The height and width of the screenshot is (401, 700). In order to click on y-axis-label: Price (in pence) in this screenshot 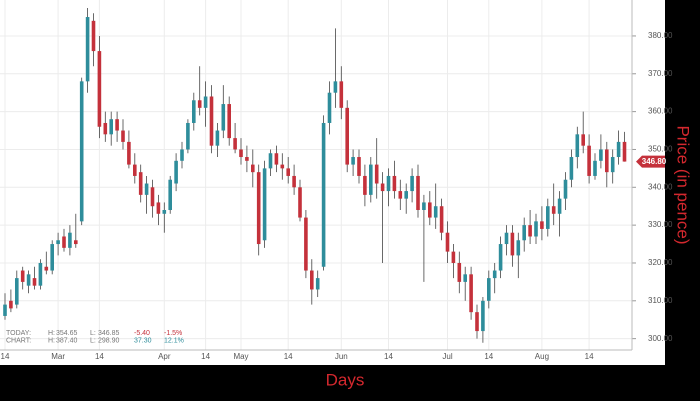, I will do `click(683, 184)`.